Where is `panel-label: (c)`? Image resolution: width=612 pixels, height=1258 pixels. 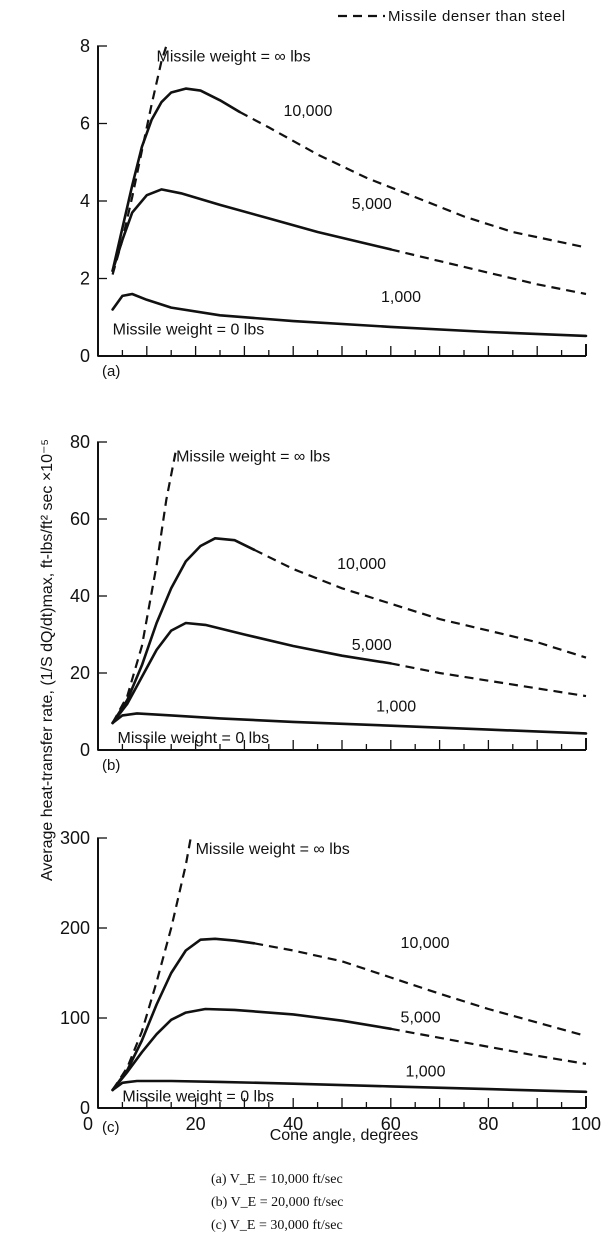 panel-label: (c) is located at coordinates (111, 1127).